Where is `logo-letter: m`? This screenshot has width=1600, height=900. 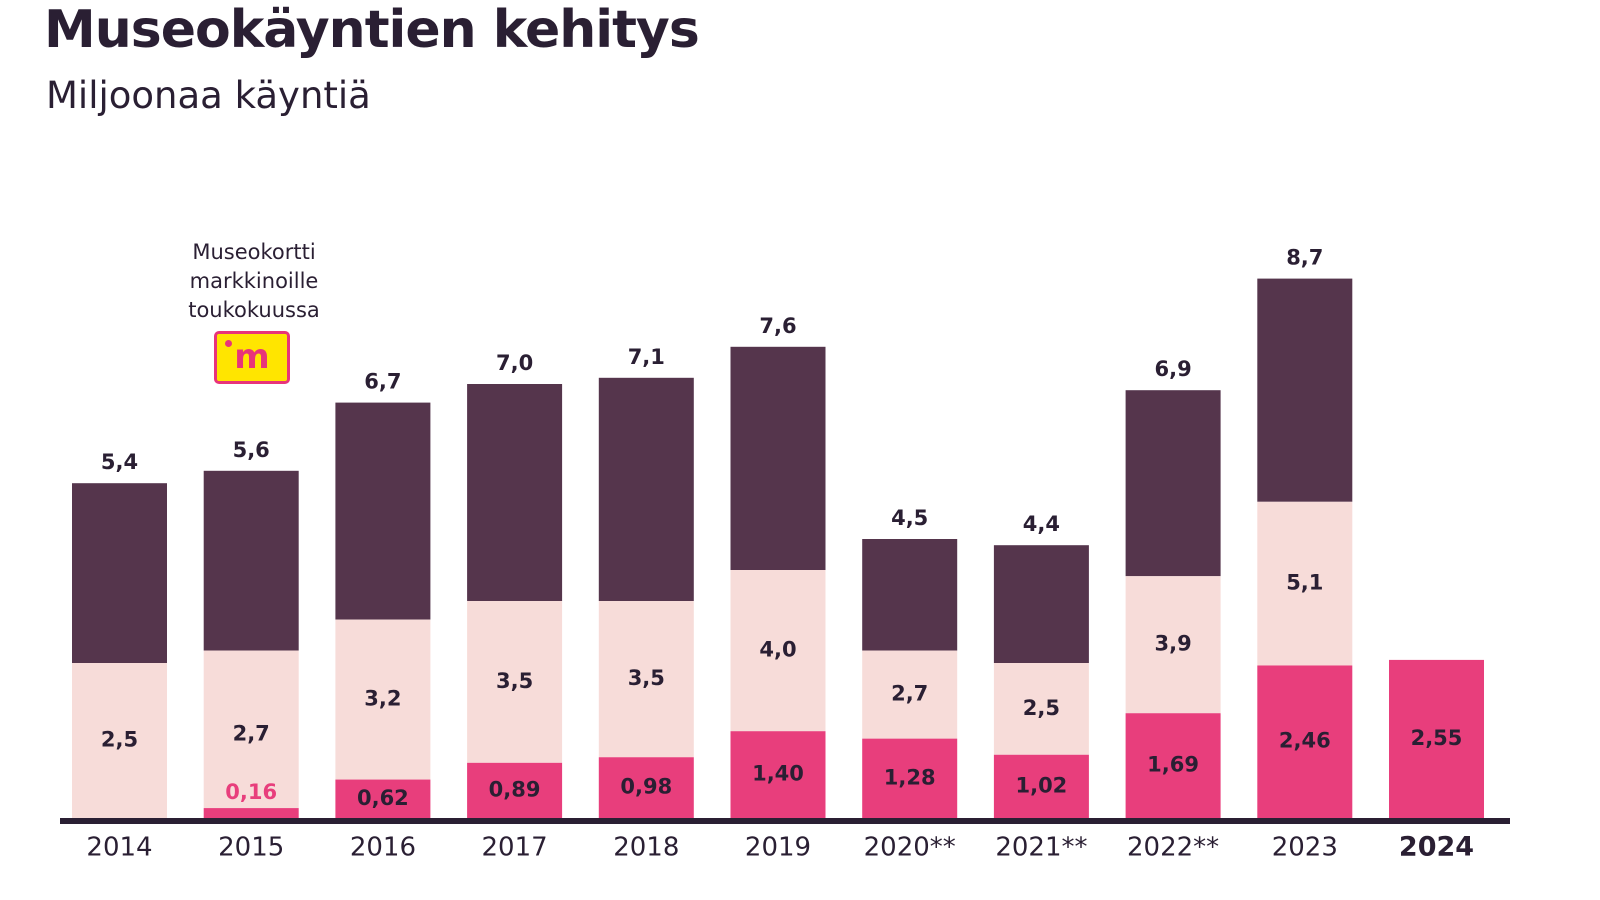 logo-letter: m is located at coordinates (252, 357).